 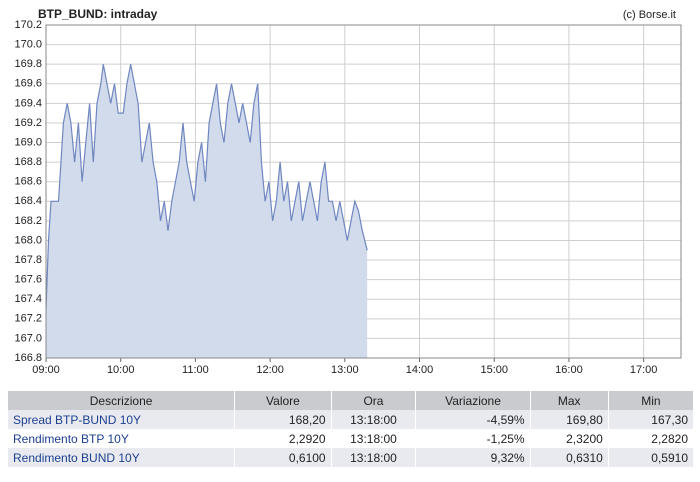 What do you see at coordinates (644, 370) in the screenshot?
I see `x-tick-label: 17:00` at bounding box center [644, 370].